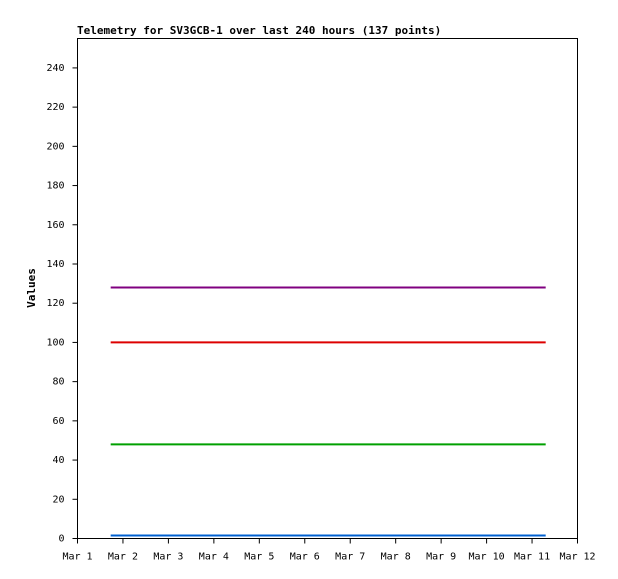 Image resolution: width=618 pixels, height=579 pixels. What do you see at coordinates (61, 539) in the screenshot?
I see `y-tick-label: 0` at bounding box center [61, 539].